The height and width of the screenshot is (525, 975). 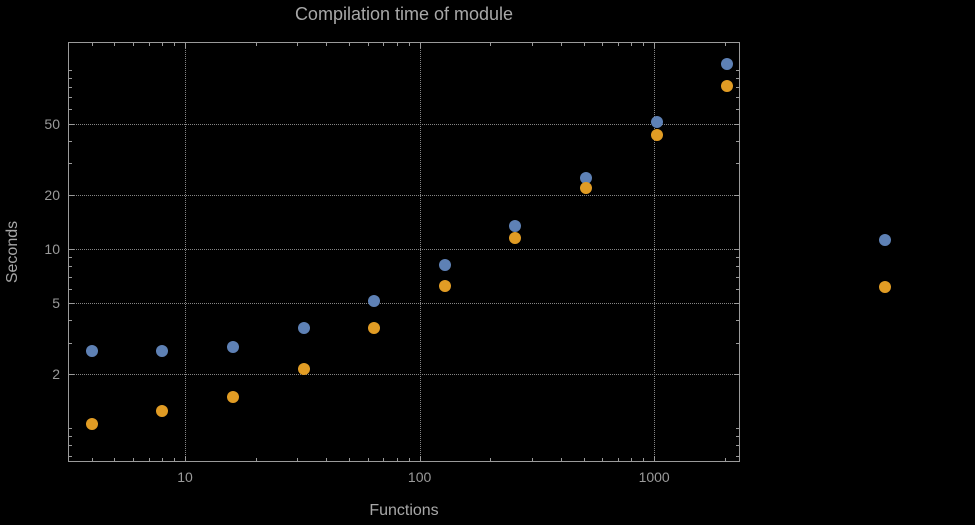 What do you see at coordinates (52, 123) in the screenshot?
I see `y-tick-label: 50` at bounding box center [52, 123].